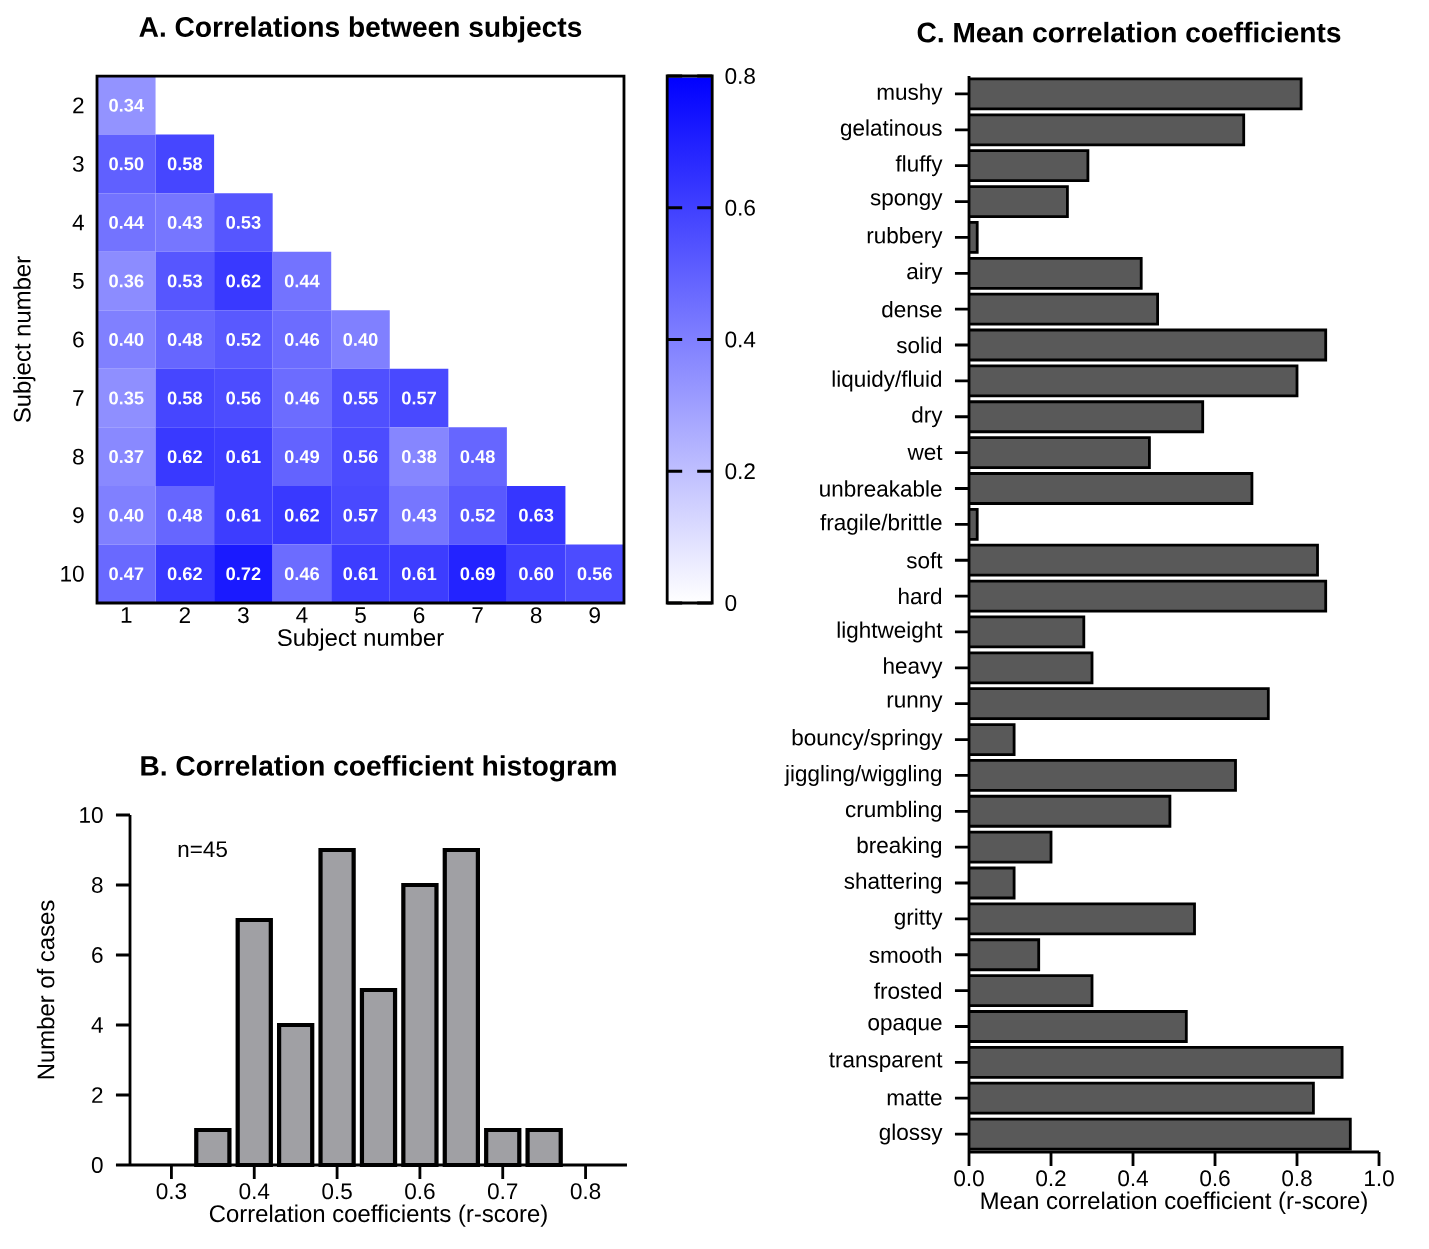 Image resolution: width=1429 pixels, height=1249 pixels. Describe the element at coordinates (881, 524) in the screenshot. I see `y-tick-label: fragile/brittle` at that location.